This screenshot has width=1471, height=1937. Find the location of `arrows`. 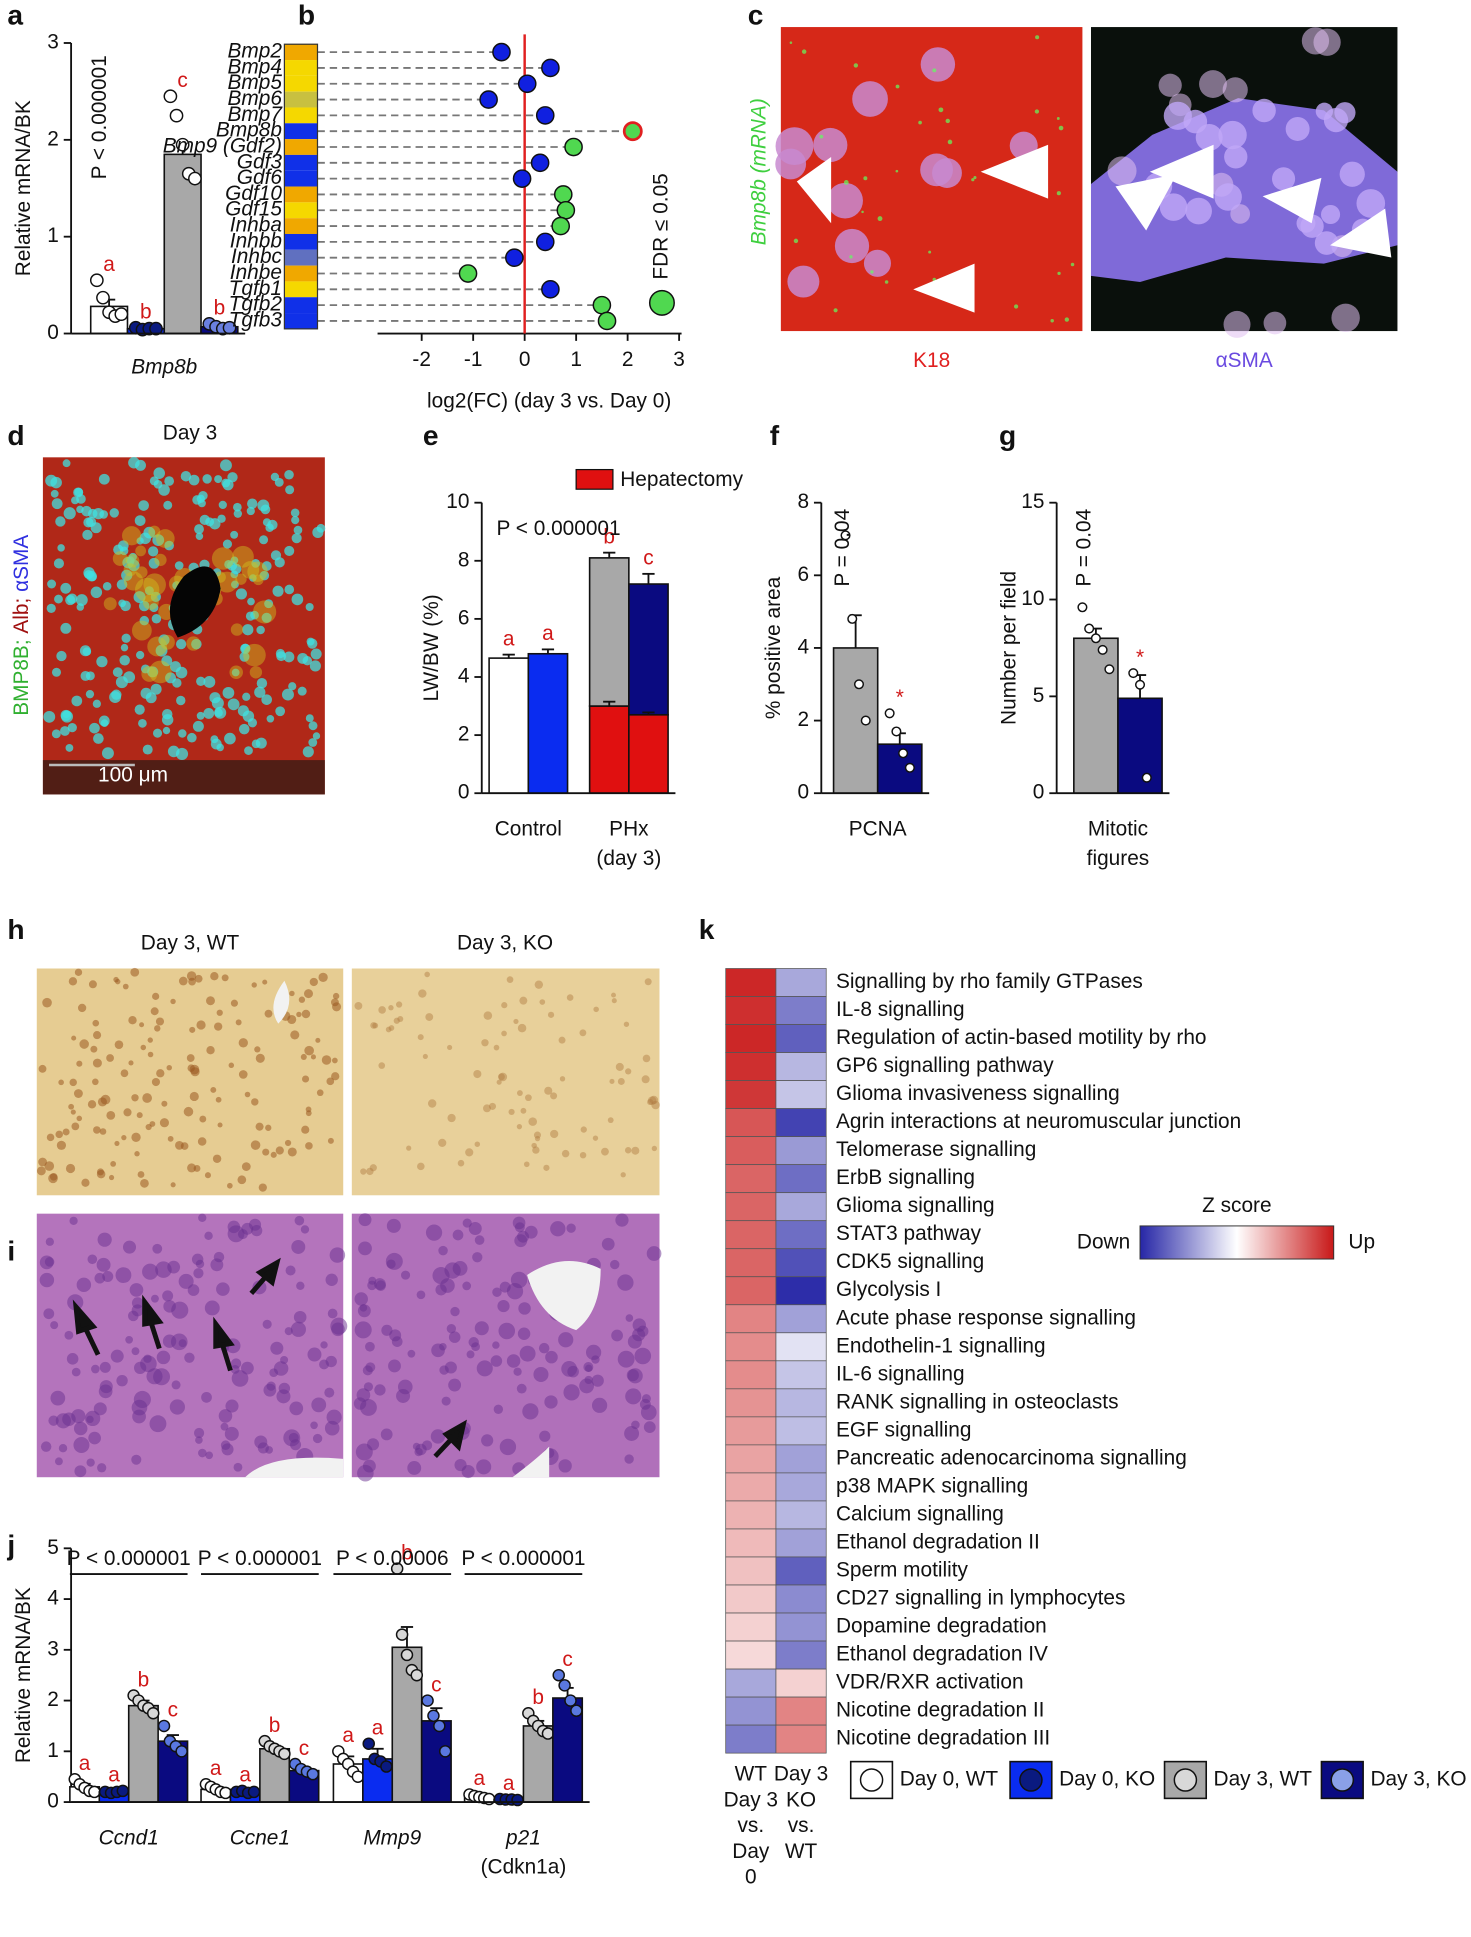

arrows is located at coordinates (269, 1358).